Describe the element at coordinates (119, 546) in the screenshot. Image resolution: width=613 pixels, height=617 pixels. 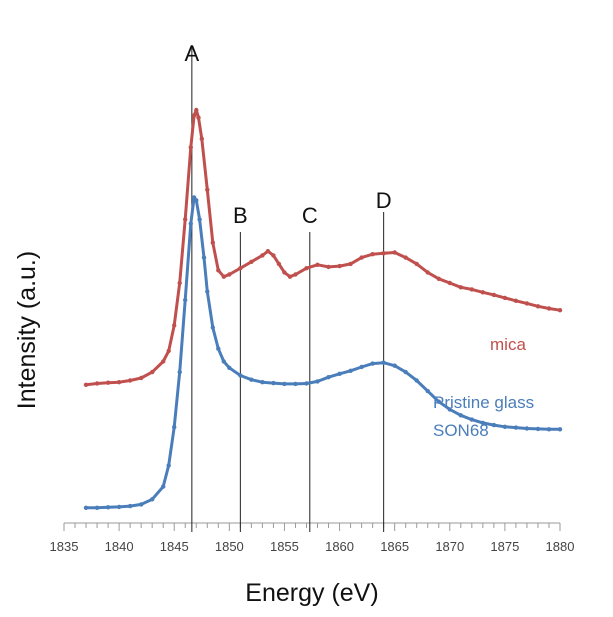
I see `x-tick-label: 1840` at that location.